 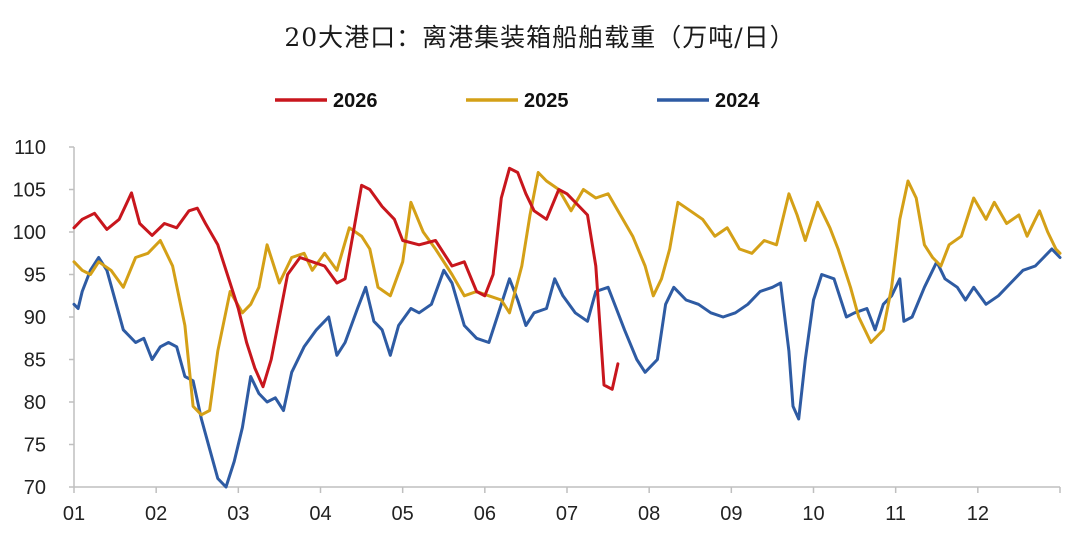 What do you see at coordinates (731, 514) in the screenshot?
I see `x-tick-label: 09` at bounding box center [731, 514].